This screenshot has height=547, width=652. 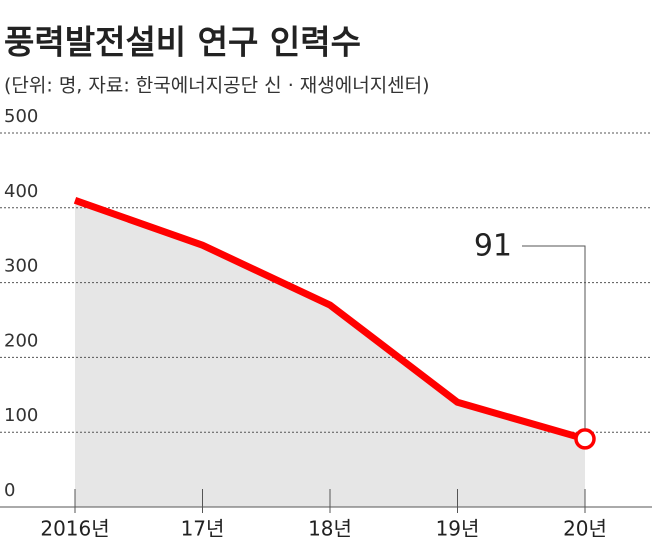 What do you see at coordinates (21, 191) in the screenshot?
I see `y-tick-label: 400` at bounding box center [21, 191].